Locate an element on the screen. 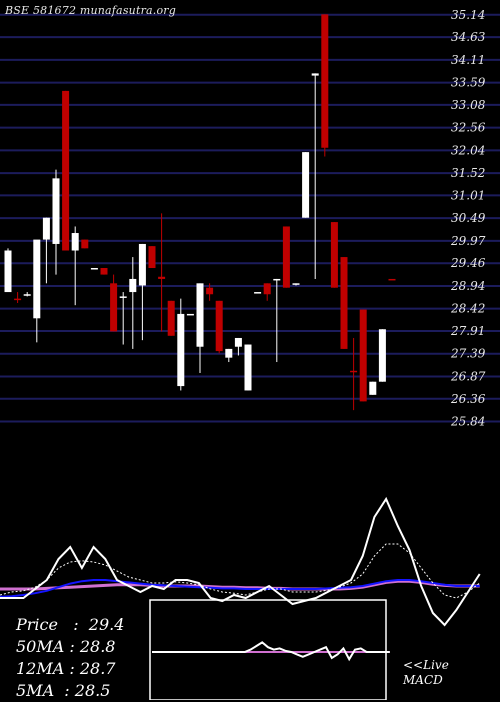  y-tick-label: 31.01 is located at coordinates (468, 195).